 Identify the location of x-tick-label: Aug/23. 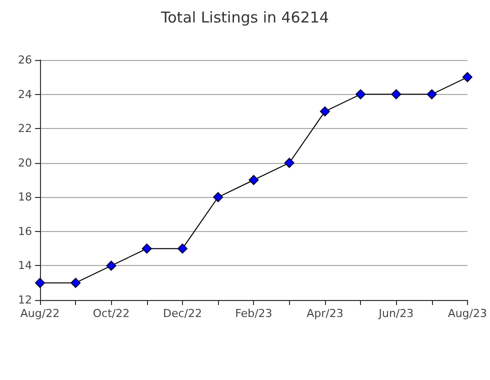
(468, 313).